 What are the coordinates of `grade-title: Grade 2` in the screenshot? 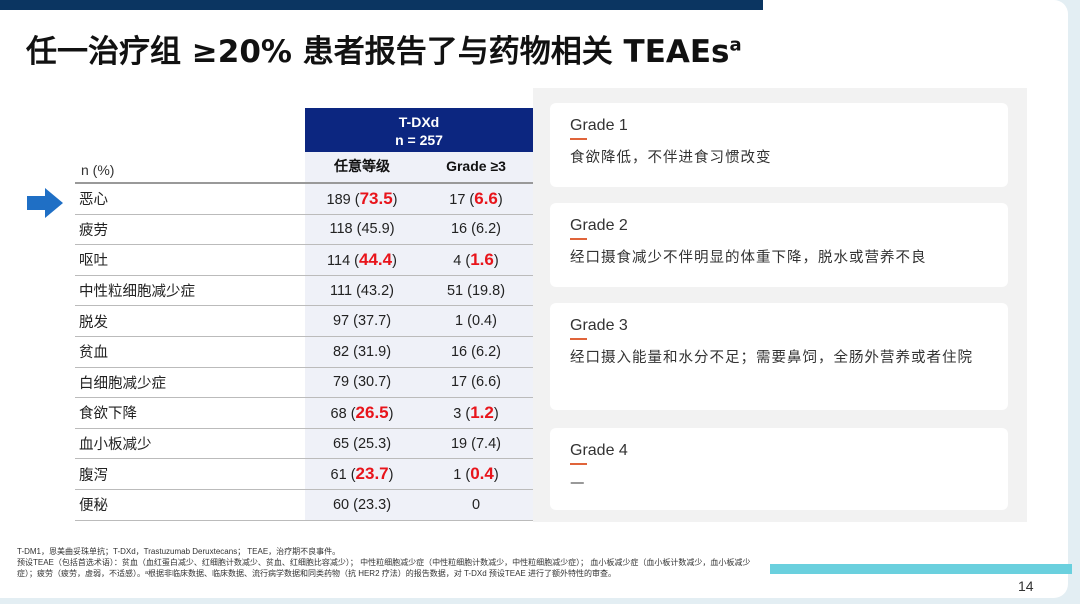 It's located at (599, 228).